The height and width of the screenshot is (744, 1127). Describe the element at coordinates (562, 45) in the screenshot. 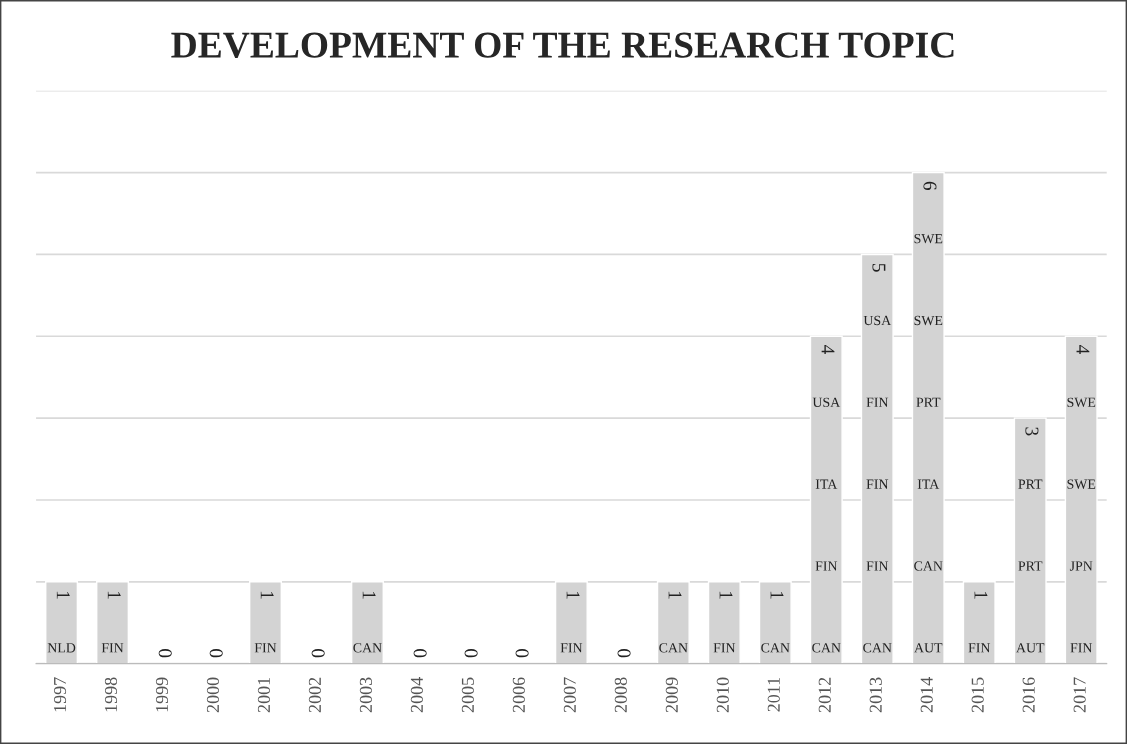

I see `chart-title: DEVELOPMENT OF THE RESEARCH TOPIC` at that location.